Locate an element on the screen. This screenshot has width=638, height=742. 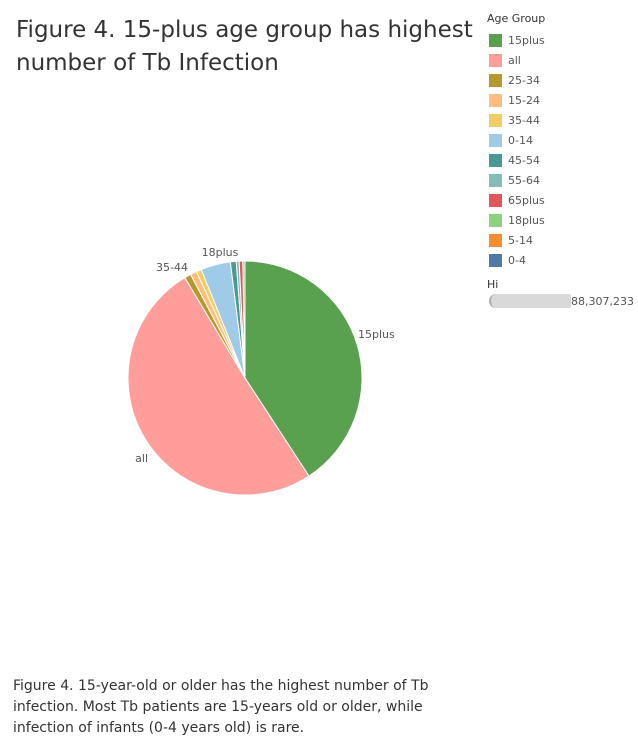
slice-label-35-44: 35-44 is located at coordinates (172, 267).